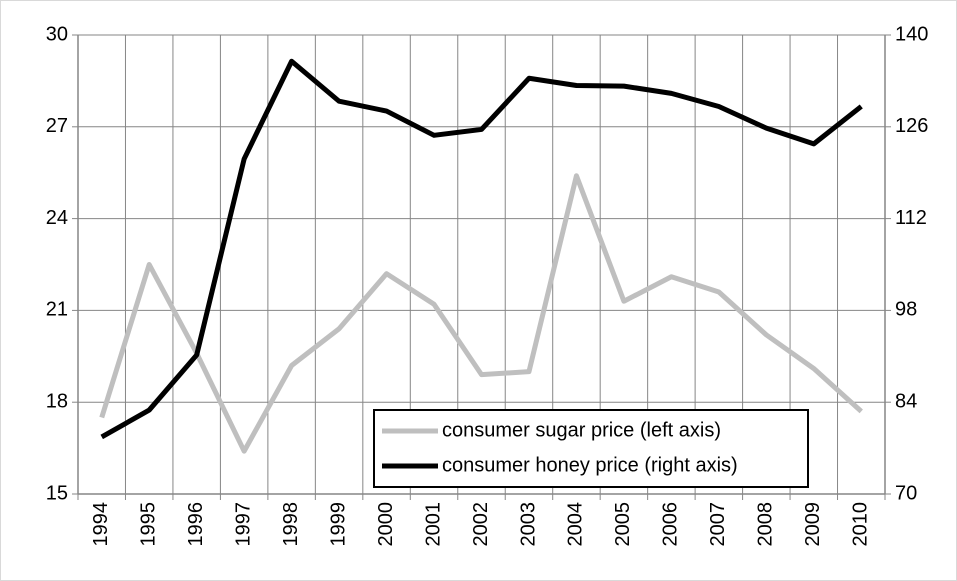  I want to click on y-tick-label: 15, so click(57, 493).